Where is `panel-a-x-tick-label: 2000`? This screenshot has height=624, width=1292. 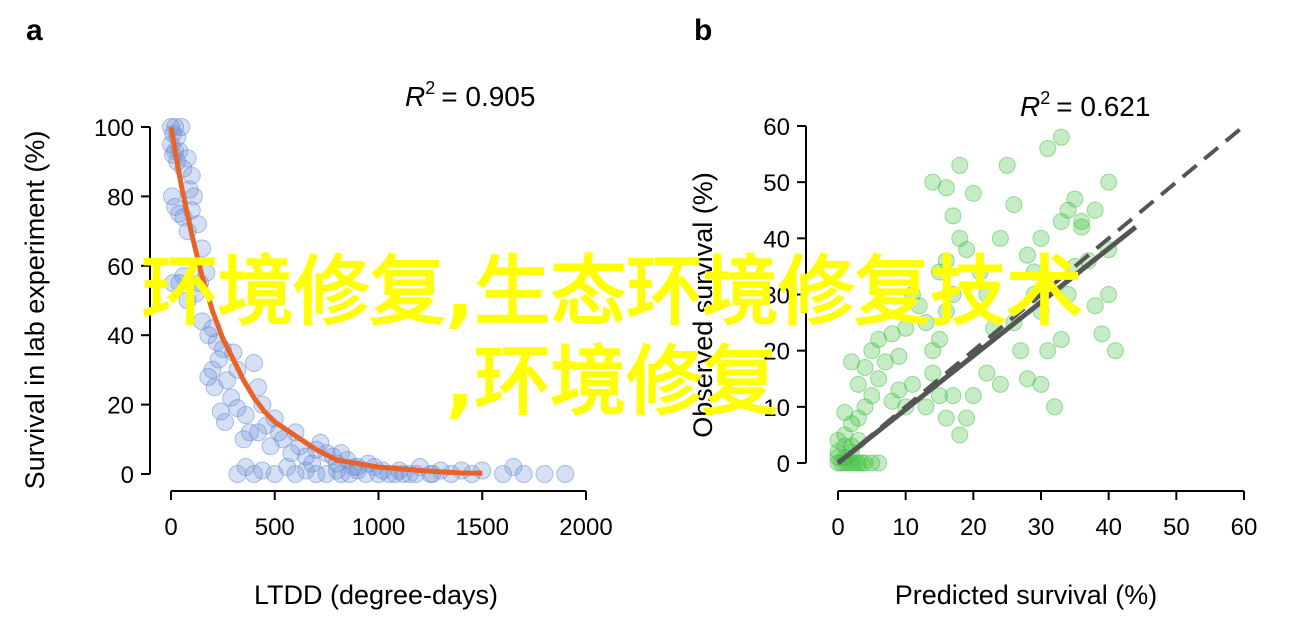 panel-a-x-tick-label: 2000 is located at coordinates (585, 527).